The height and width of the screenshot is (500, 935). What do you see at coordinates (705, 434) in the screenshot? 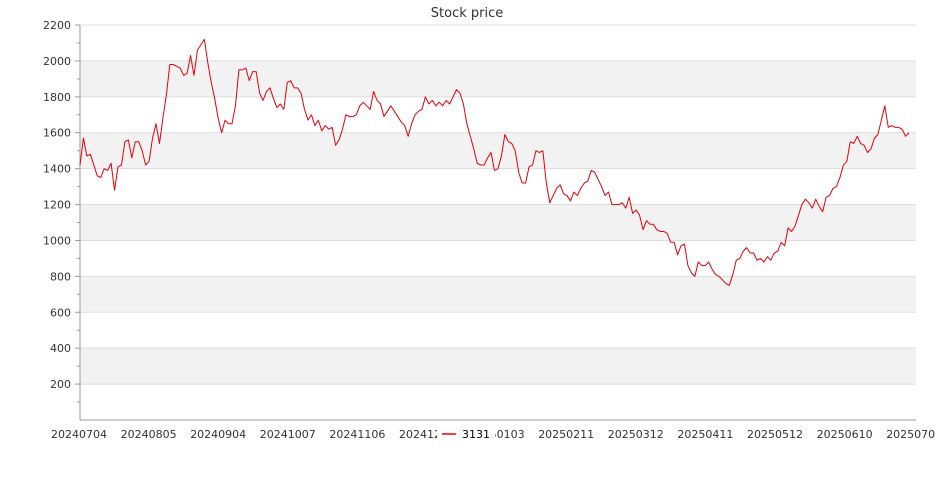
I see `x-tick-label: 20250411` at bounding box center [705, 434].